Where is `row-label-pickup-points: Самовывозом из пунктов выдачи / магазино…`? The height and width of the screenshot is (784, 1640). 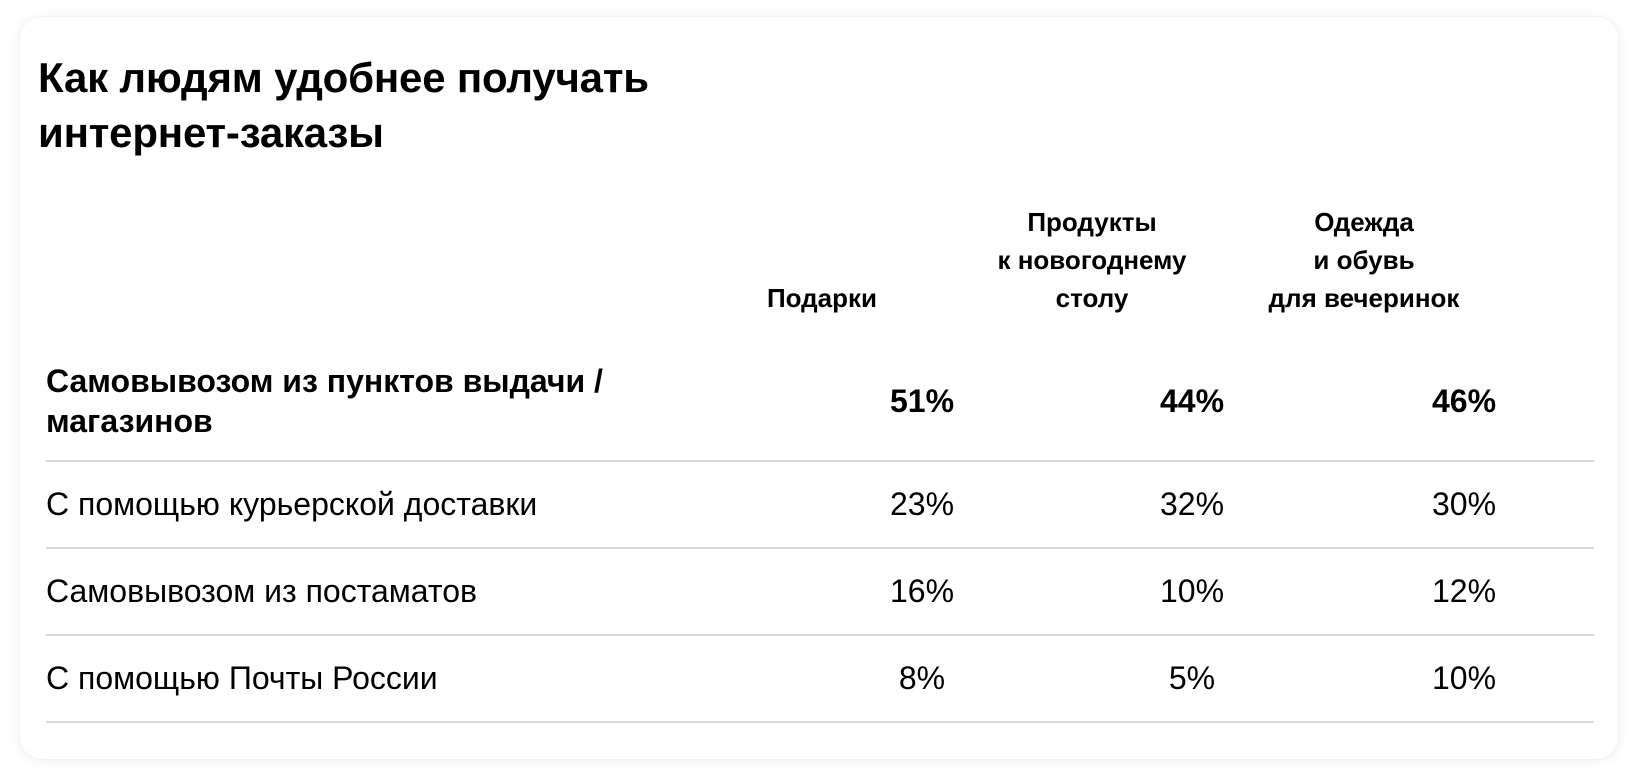 row-label-pickup-points: Самовывозом из пунктов выдачи / магазино… is located at coordinates (324, 401).